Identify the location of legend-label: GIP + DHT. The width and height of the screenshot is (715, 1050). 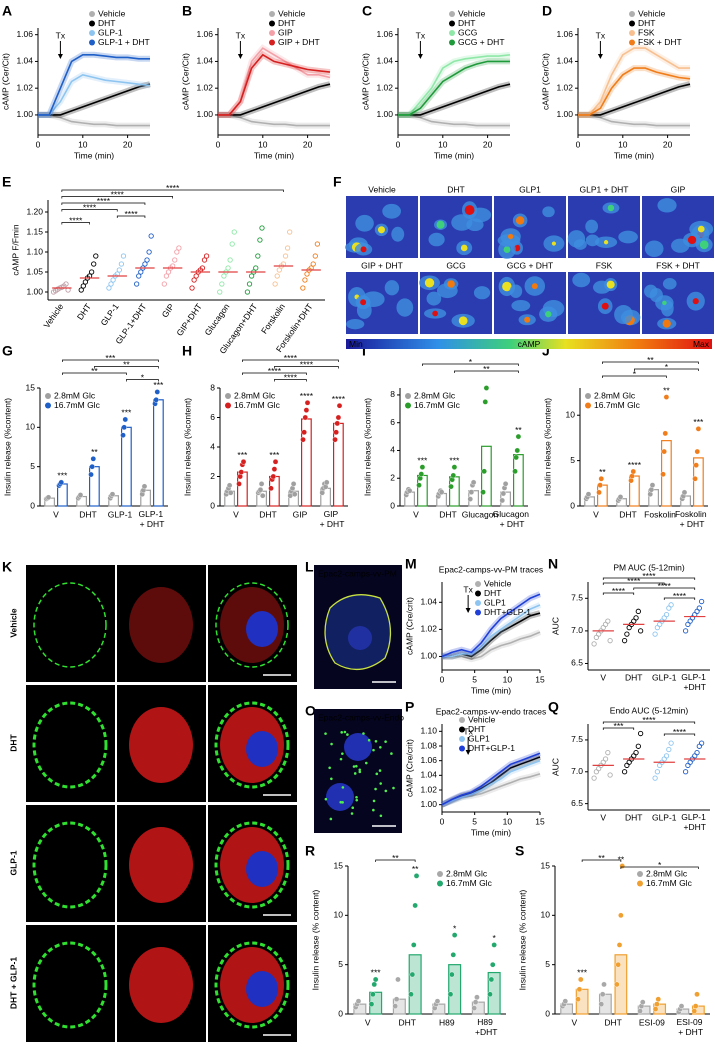
(299, 42).